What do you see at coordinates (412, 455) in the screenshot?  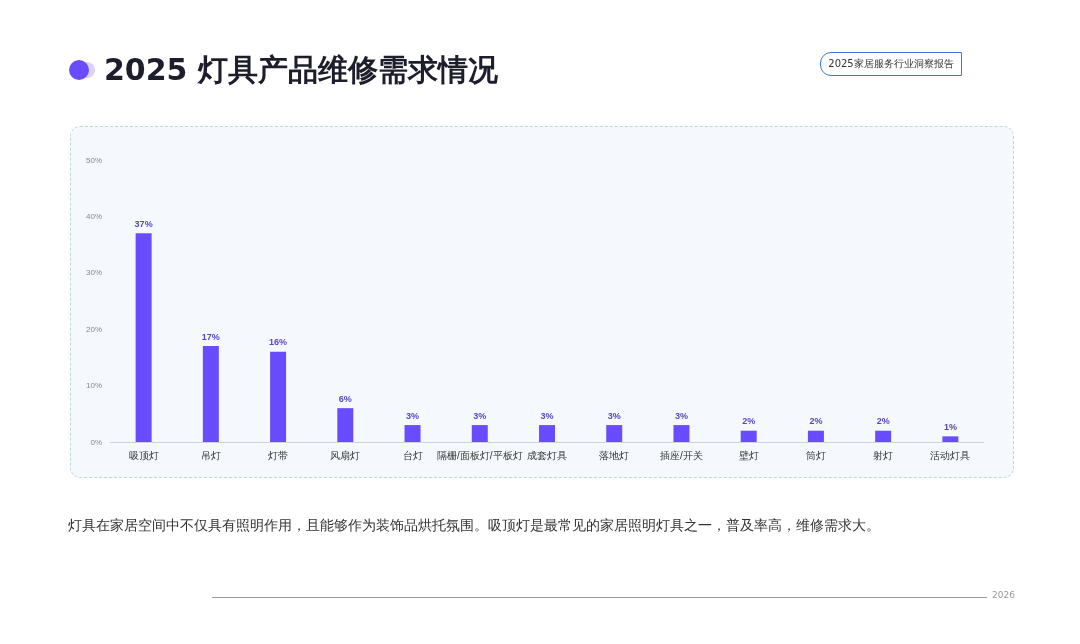 I see `x-tick-label: 台灯` at bounding box center [412, 455].